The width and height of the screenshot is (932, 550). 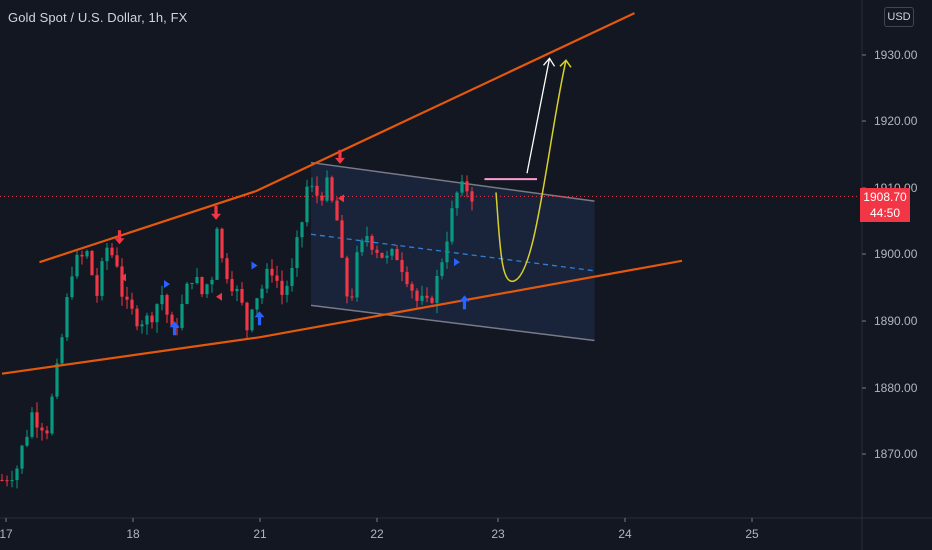 I want to click on x-tick-label: 17, so click(x=6, y=534).